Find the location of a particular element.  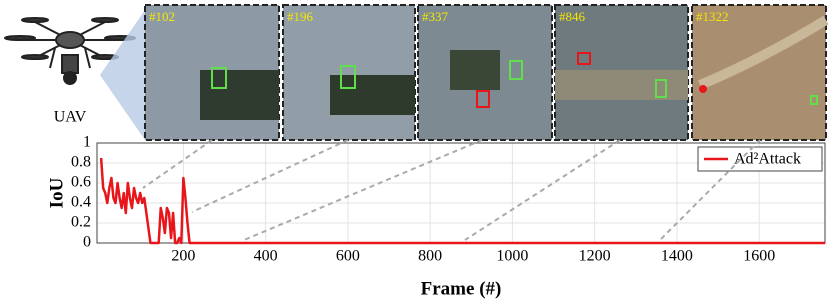

x-tick-label: 1600 is located at coordinates (759, 256).